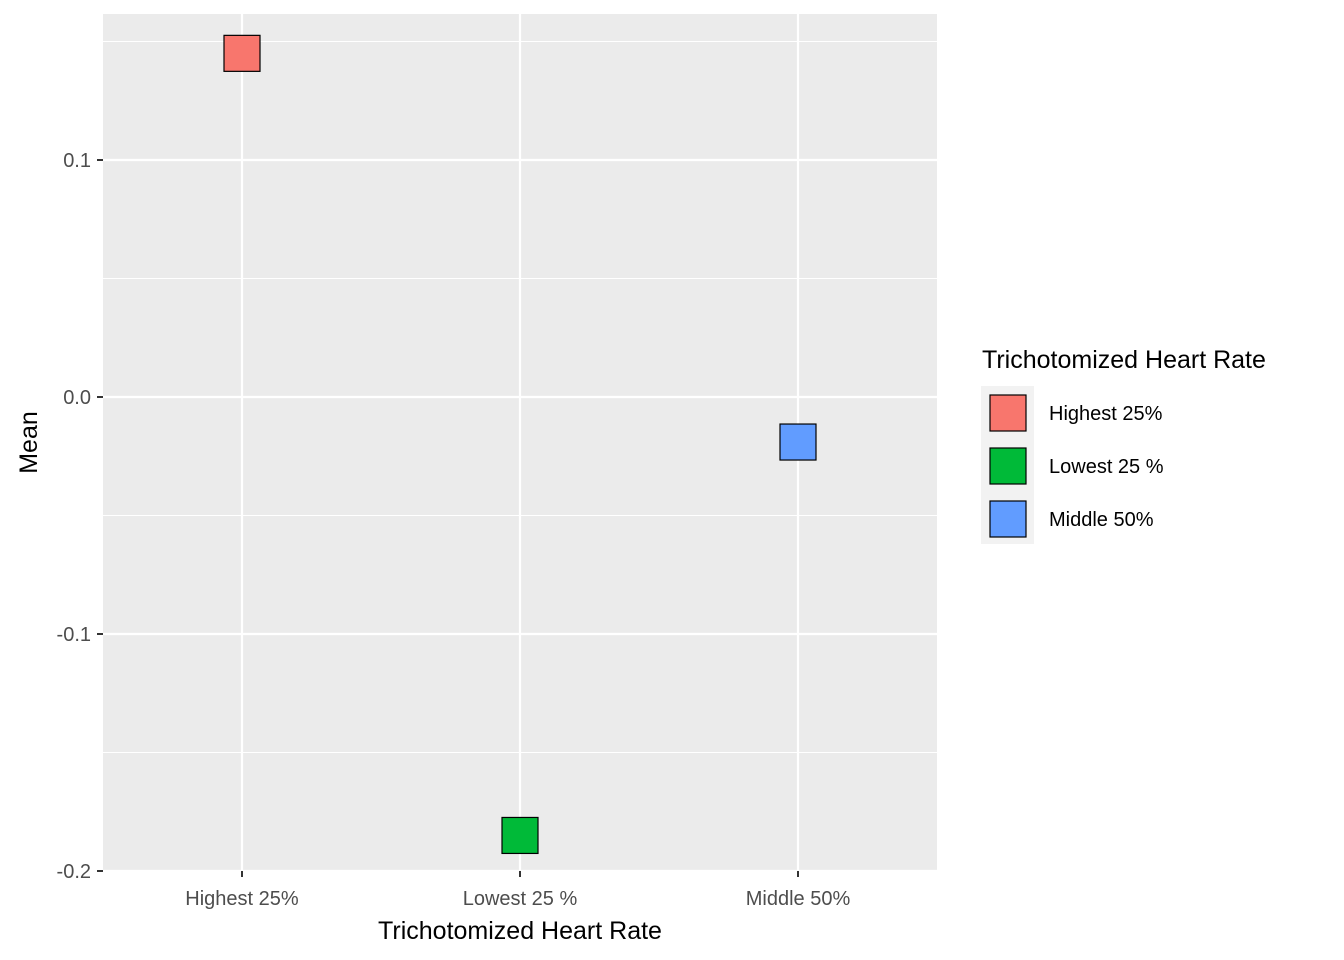 The image size is (1344, 960). What do you see at coordinates (798, 899) in the screenshot?
I see `x-tick-label: Middle 50%` at bounding box center [798, 899].